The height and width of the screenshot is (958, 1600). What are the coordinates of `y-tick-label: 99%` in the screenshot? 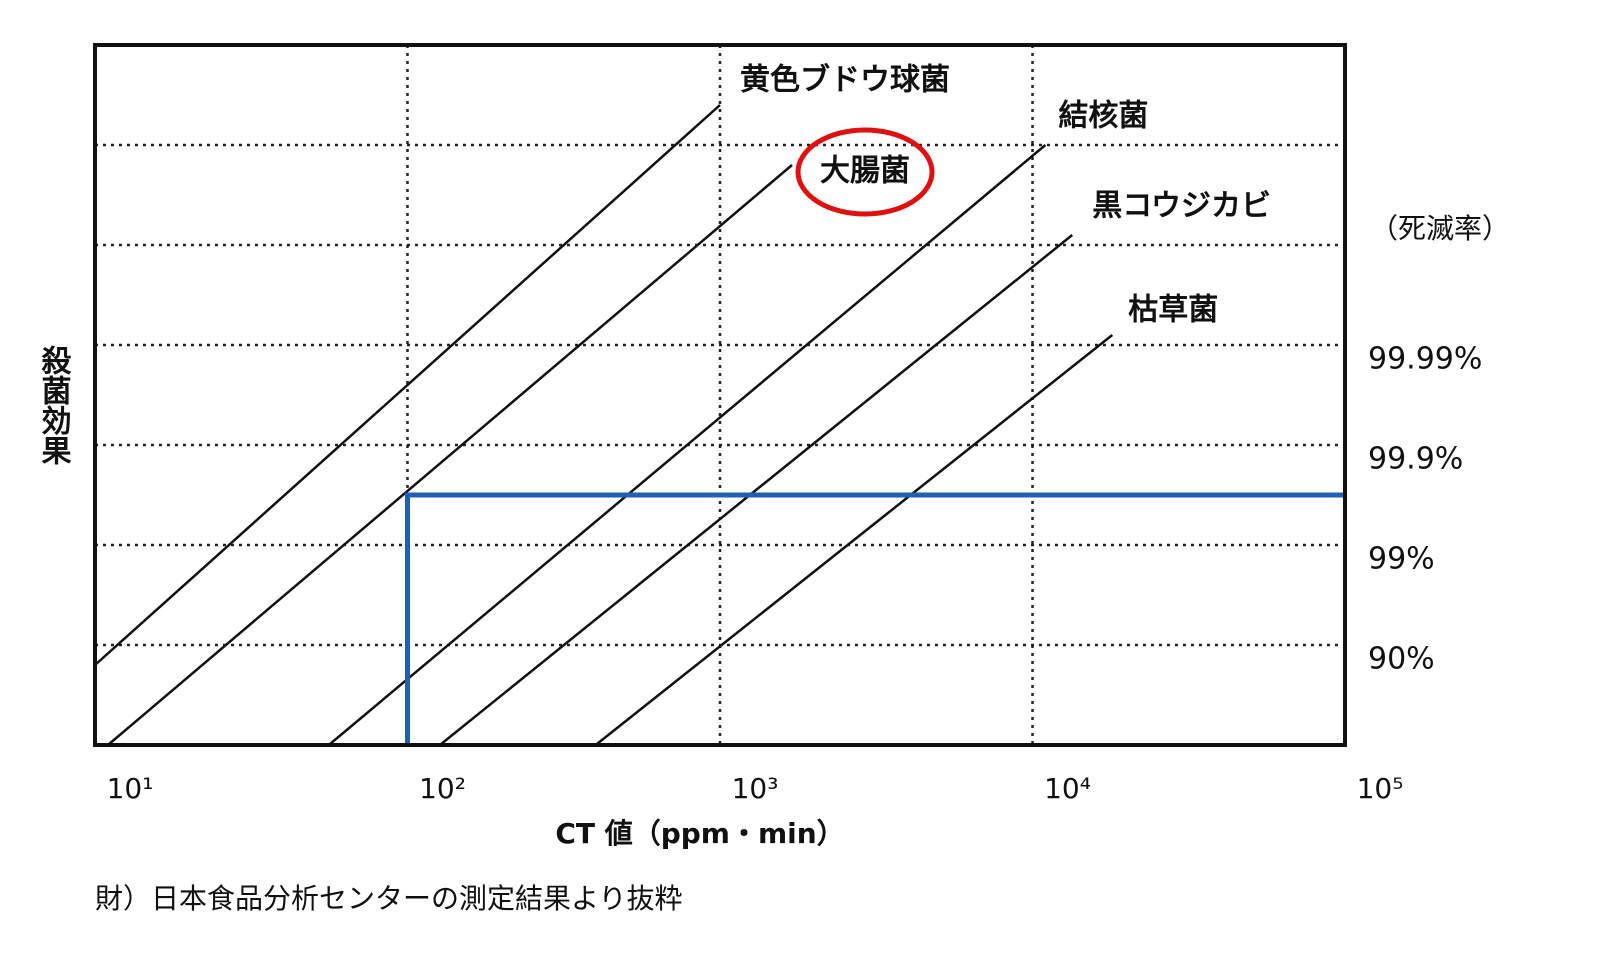 It's located at (1401, 559).